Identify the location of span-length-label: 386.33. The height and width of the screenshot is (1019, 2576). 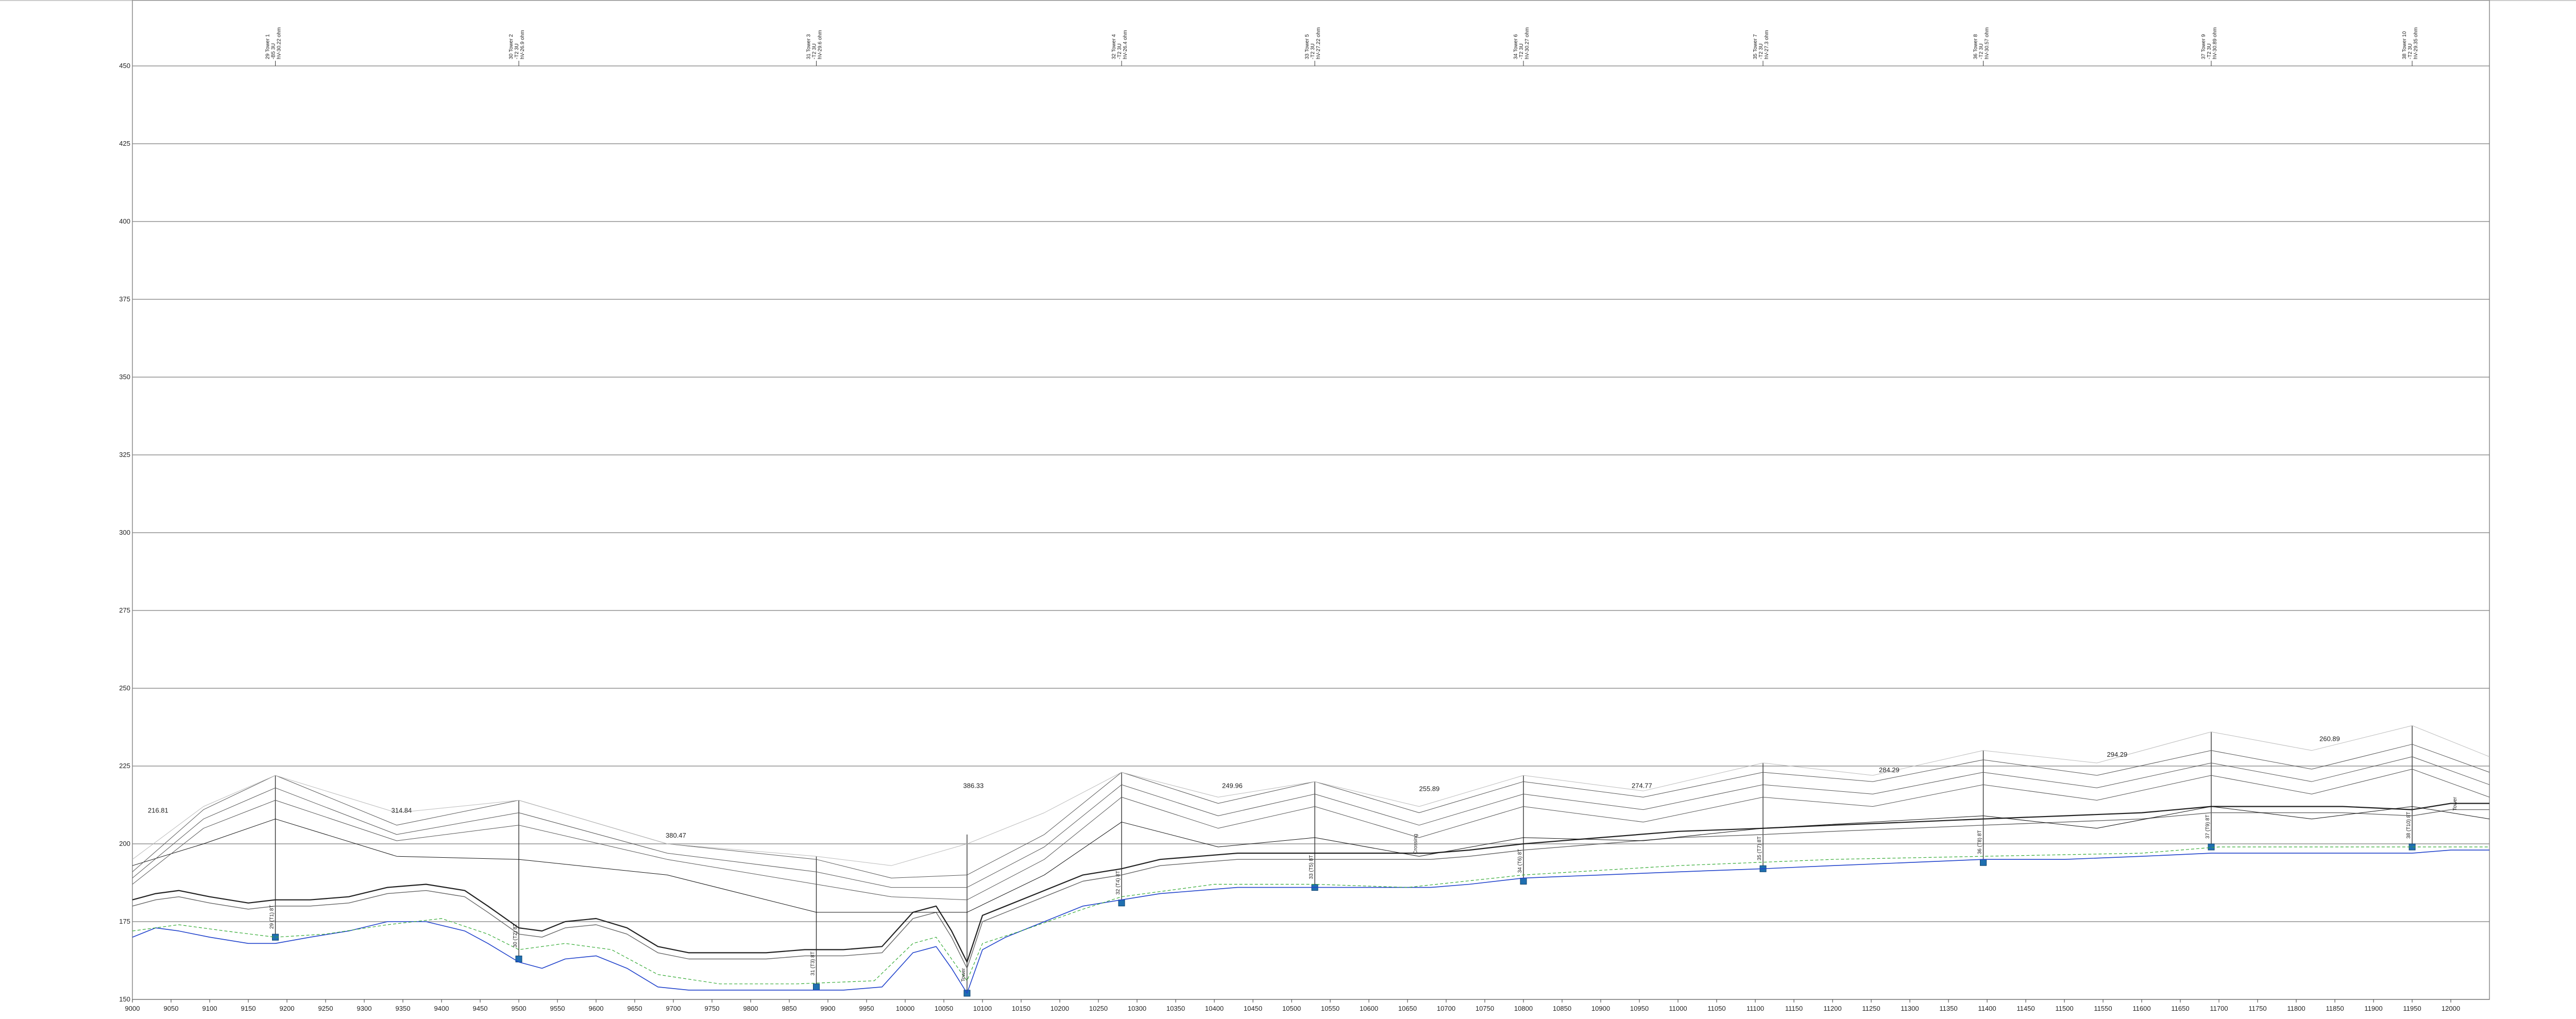
(973, 785).